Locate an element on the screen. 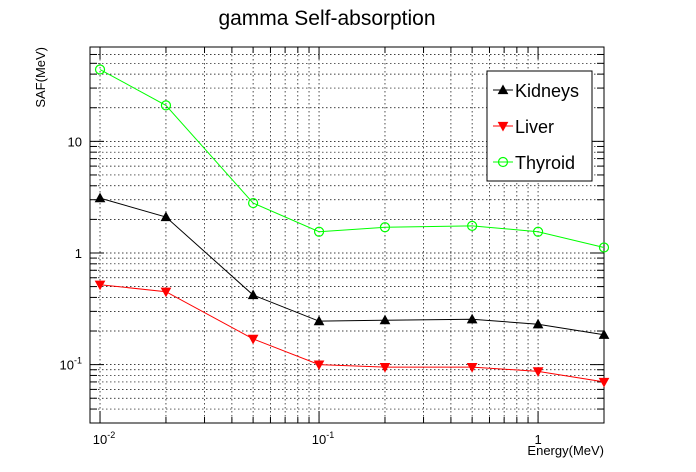  y-tick-label: 10-1 is located at coordinates (71, 364).